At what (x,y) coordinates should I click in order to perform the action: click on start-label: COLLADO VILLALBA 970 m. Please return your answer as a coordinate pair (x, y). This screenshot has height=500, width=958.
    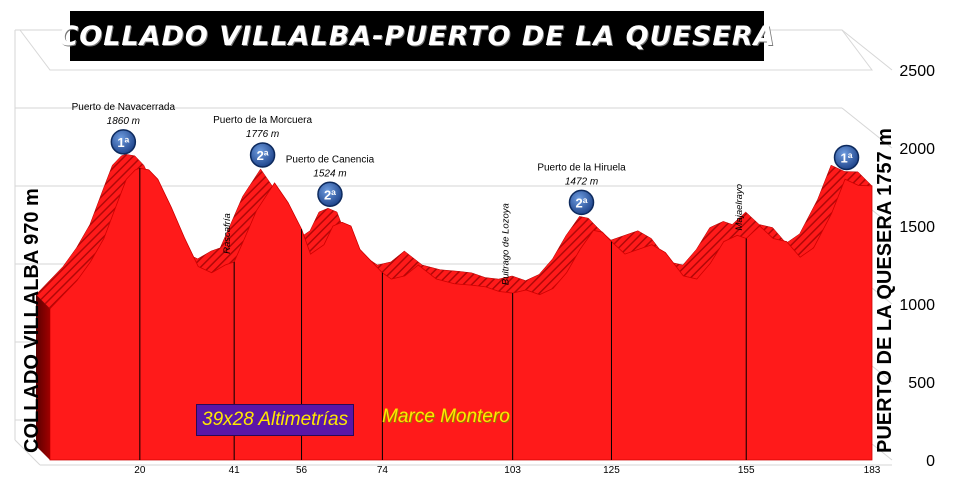
    Looking at the image, I should click on (32, 320).